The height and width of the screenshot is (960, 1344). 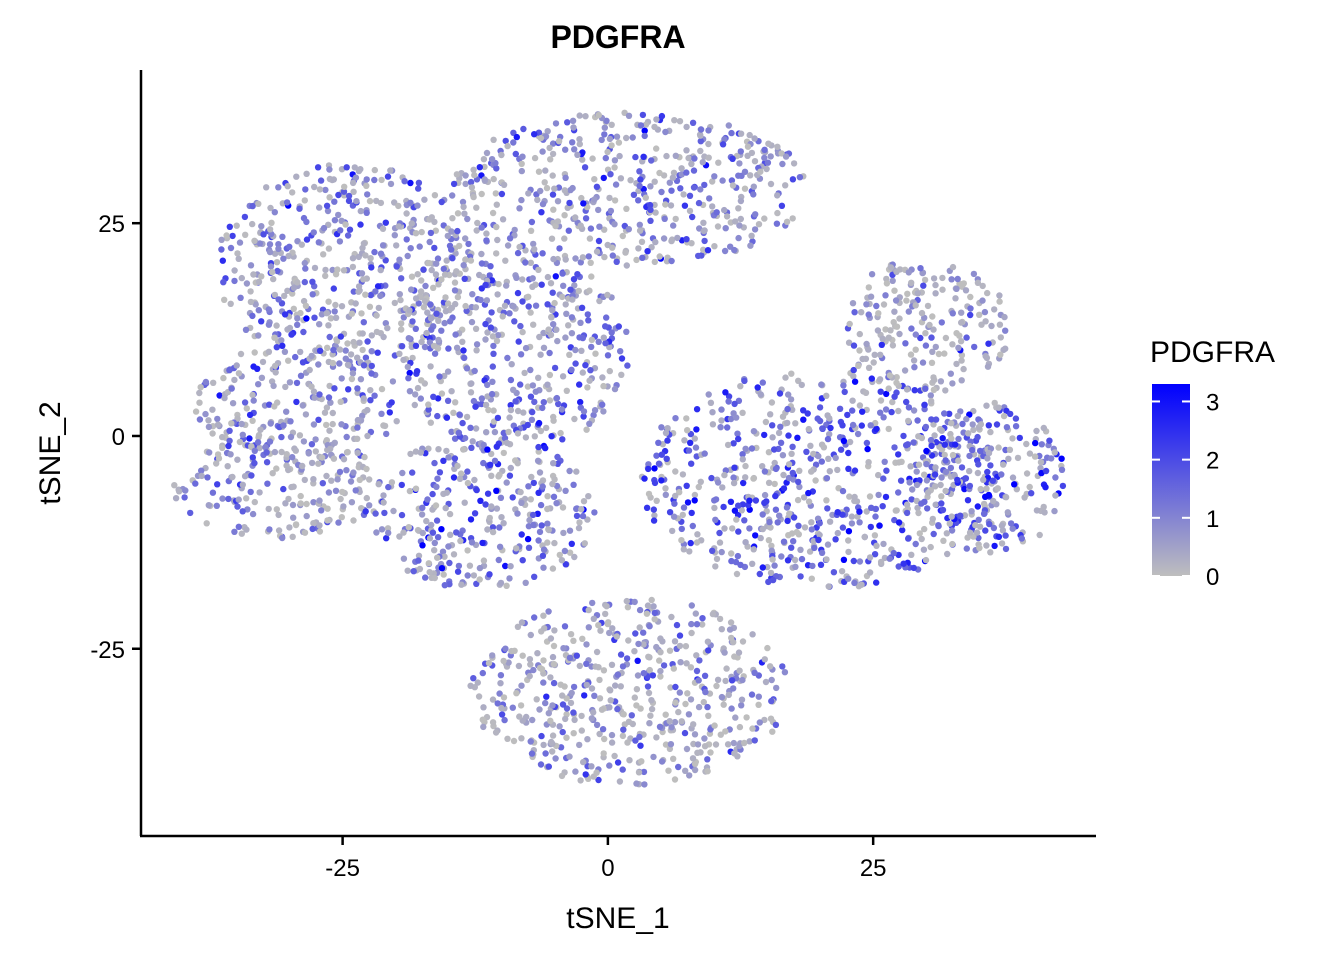 I want to click on x-axis-label: tSNE_1, so click(x=617, y=918).